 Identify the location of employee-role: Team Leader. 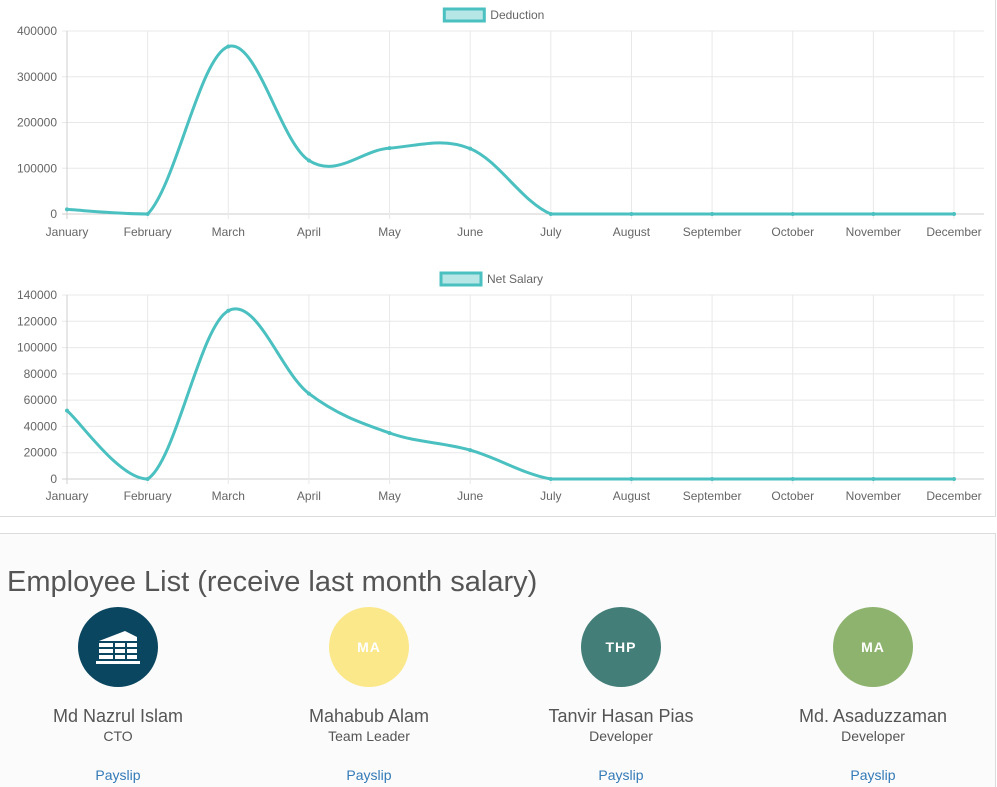
(369, 736).